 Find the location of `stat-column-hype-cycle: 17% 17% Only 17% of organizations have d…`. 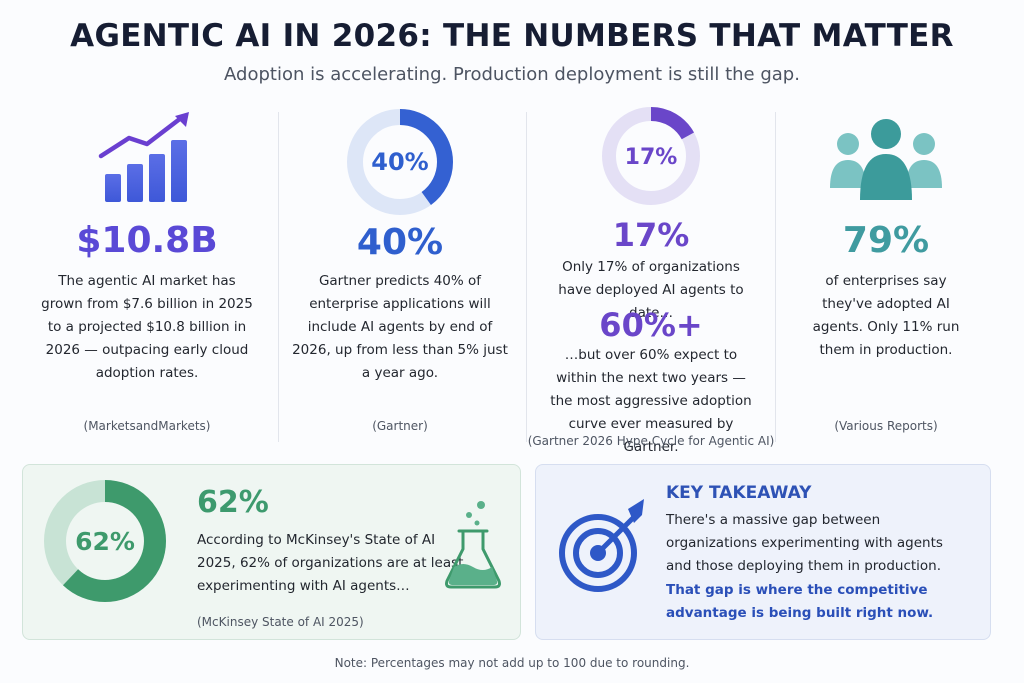

stat-column-hype-cycle: 17% 17% Only 17% of organizations have d… is located at coordinates (651, 279).